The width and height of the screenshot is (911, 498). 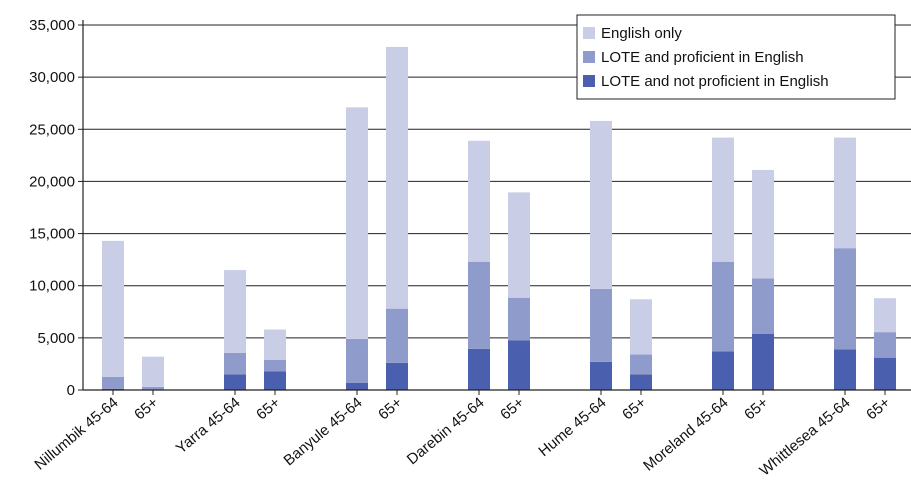 I want to click on legend-label: LOTE and not proficient in English, so click(x=715, y=81).